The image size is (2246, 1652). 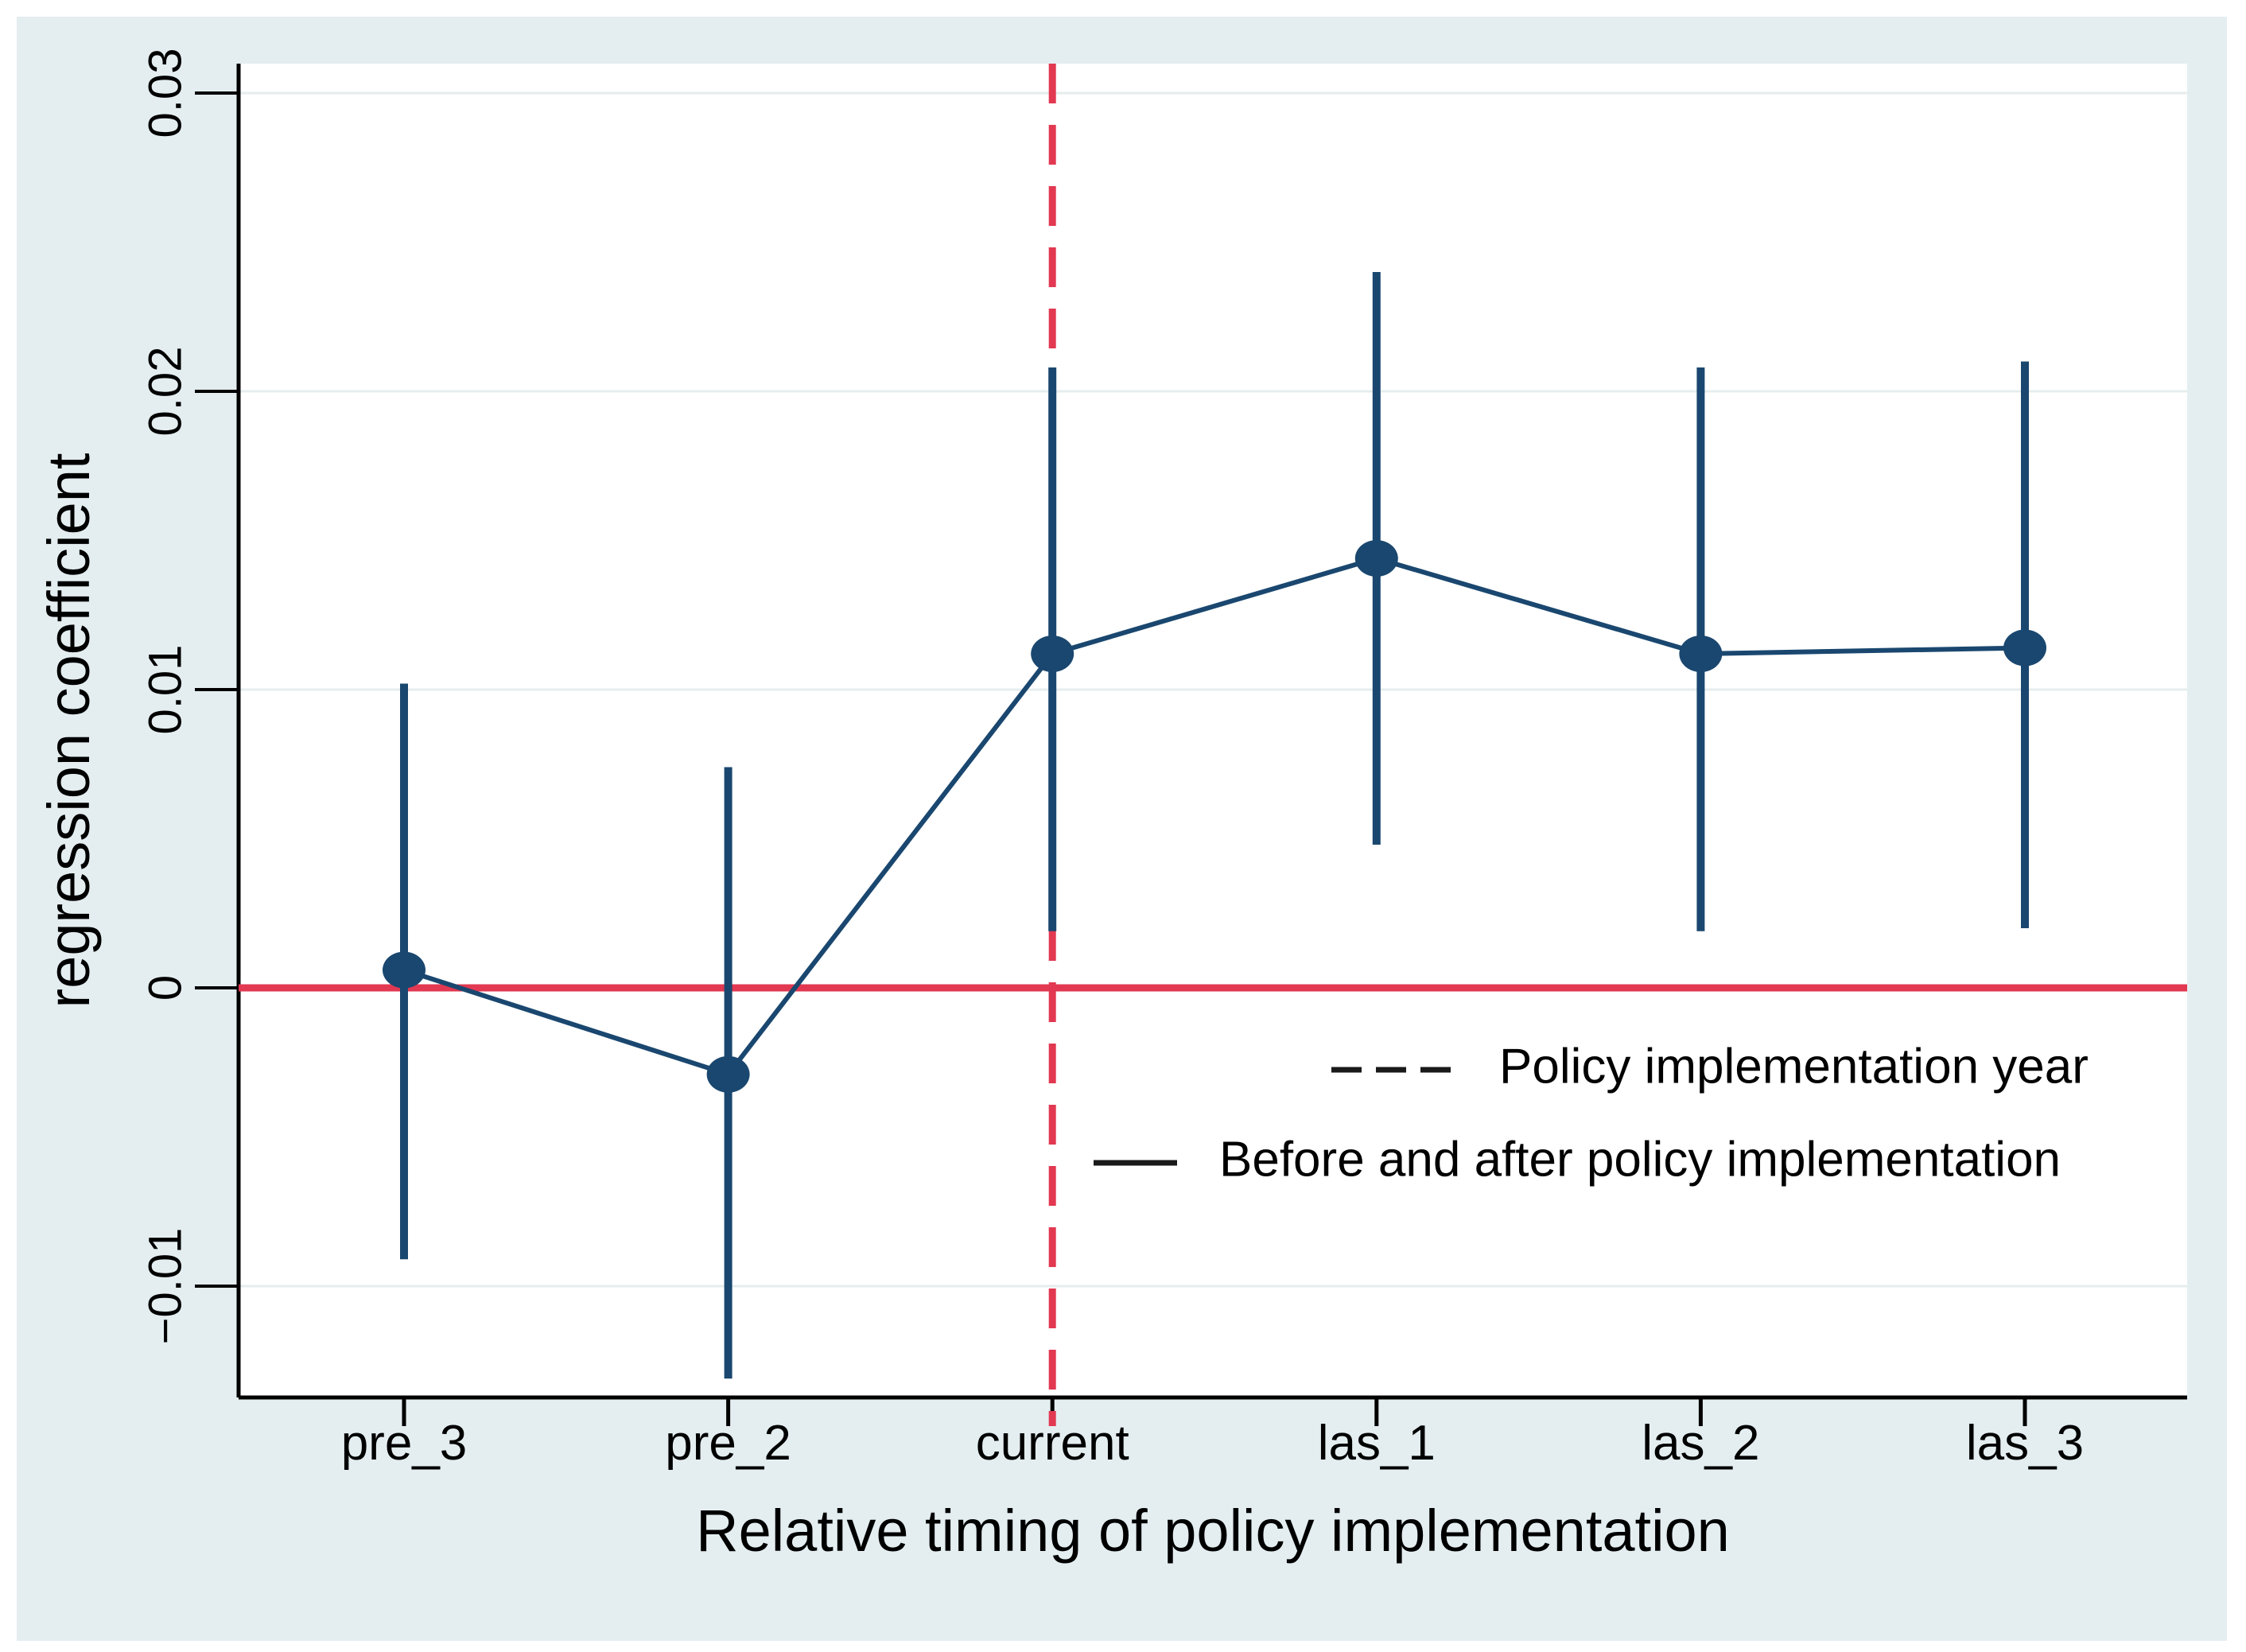 What do you see at coordinates (1213, 1531) in the screenshot?
I see `x-axis-title: Relative timing of policy implementation` at bounding box center [1213, 1531].